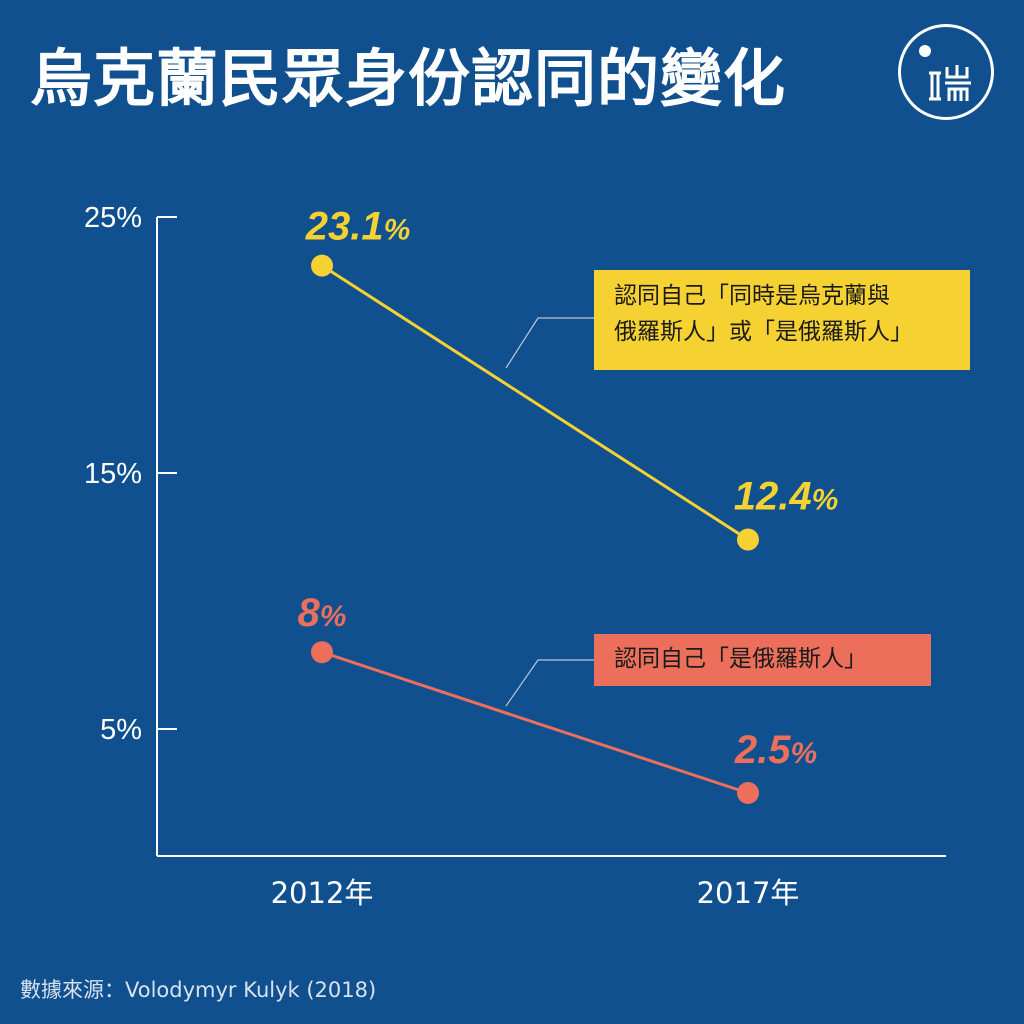 This screenshot has height=1024, width=1024. What do you see at coordinates (113, 474) in the screenshot?
I see `y-tick-label: 15%` at bounding box center [113, 474].